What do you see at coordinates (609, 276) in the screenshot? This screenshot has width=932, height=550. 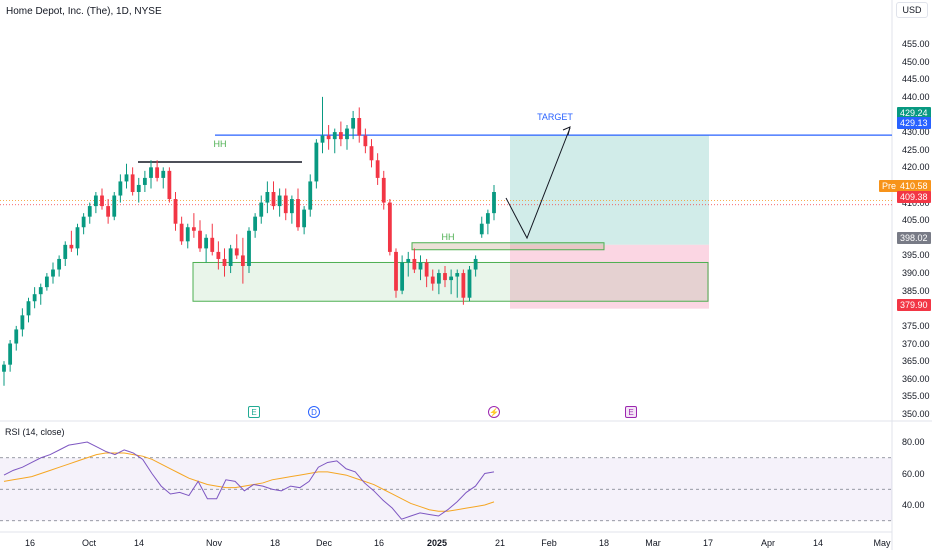 I see `loss-zone` at bounding box center [609, 276].